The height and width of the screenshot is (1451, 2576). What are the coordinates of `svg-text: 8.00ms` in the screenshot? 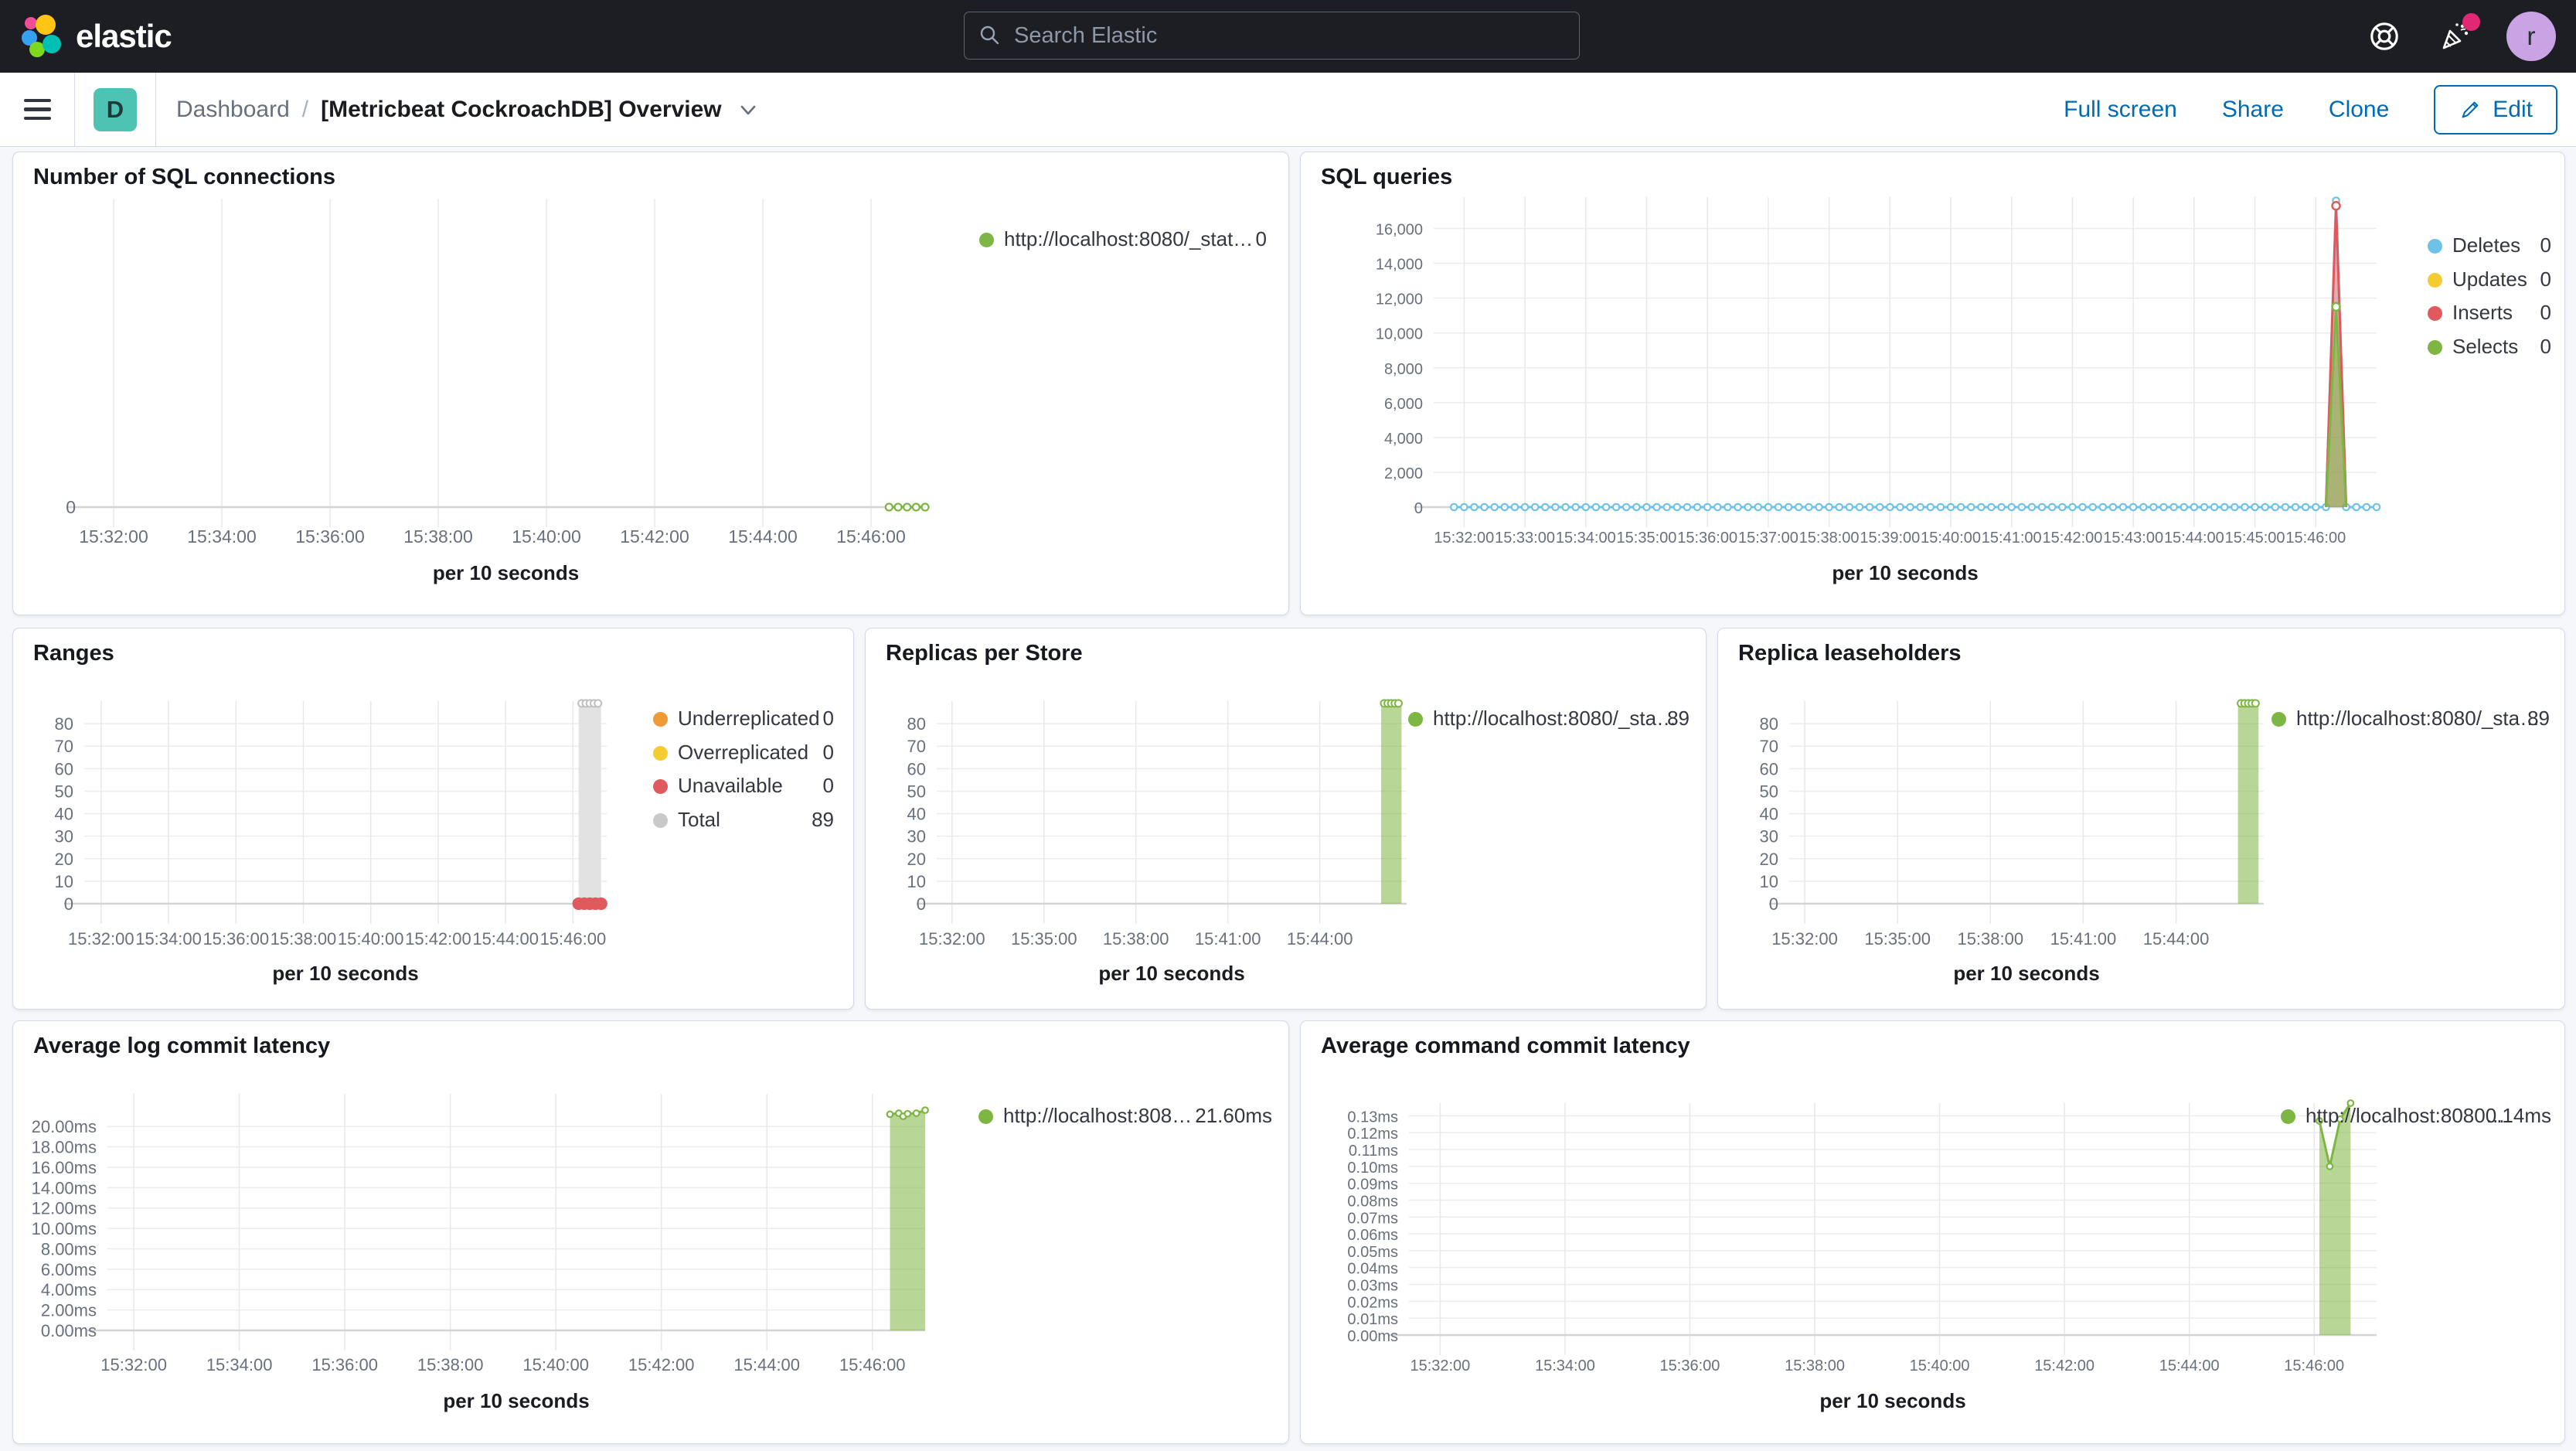 It's located at (69, 1249).